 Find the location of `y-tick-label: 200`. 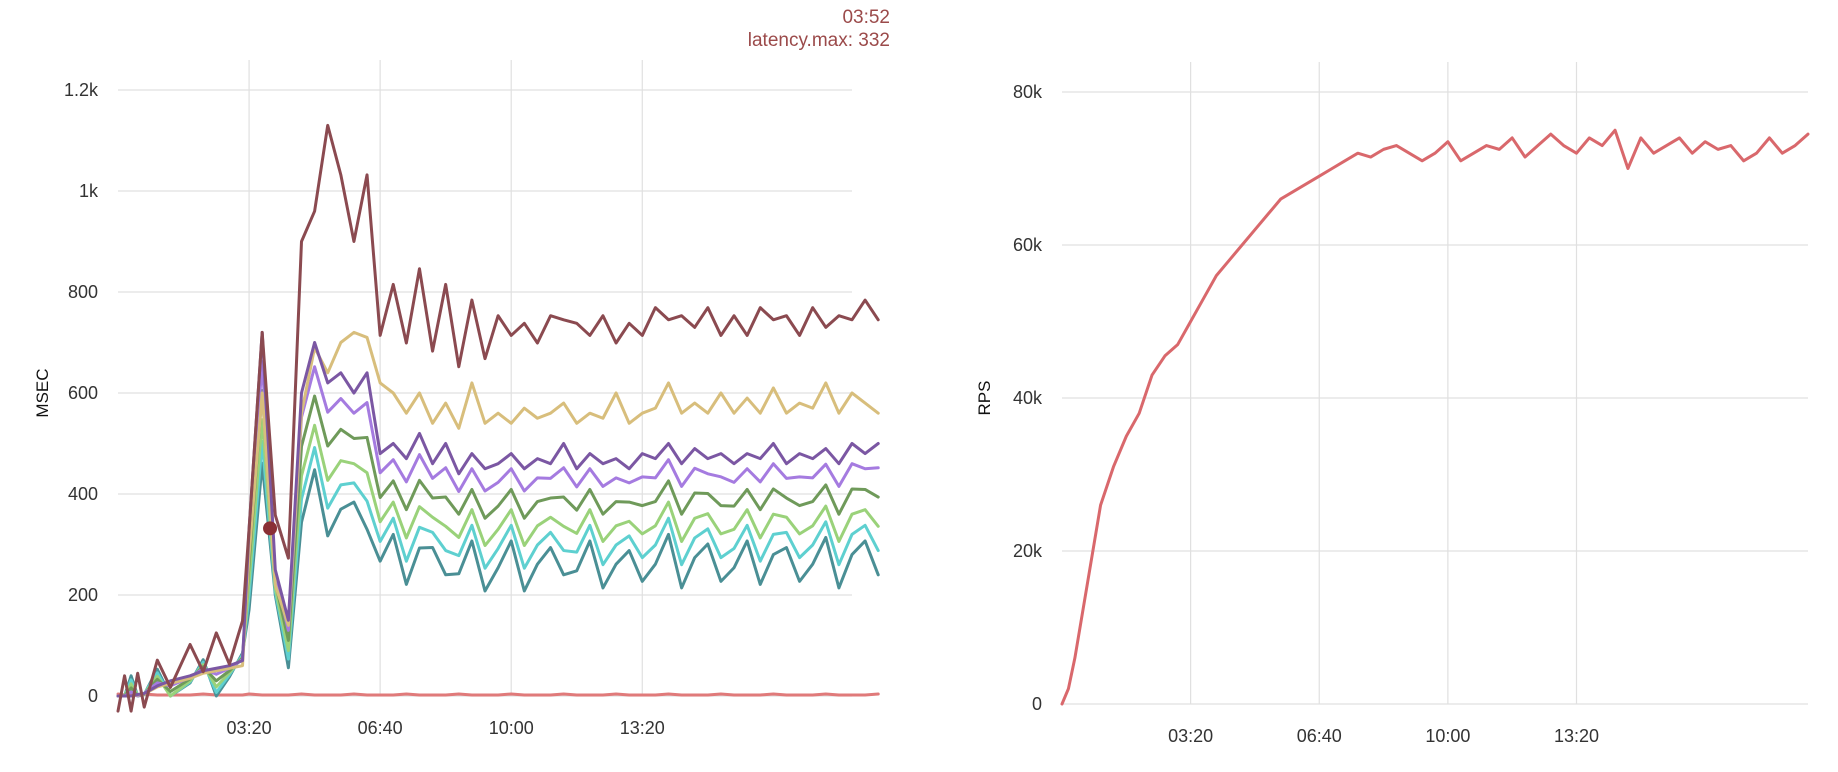

y-tick-label: 200 is located at coordinates (83, 595).